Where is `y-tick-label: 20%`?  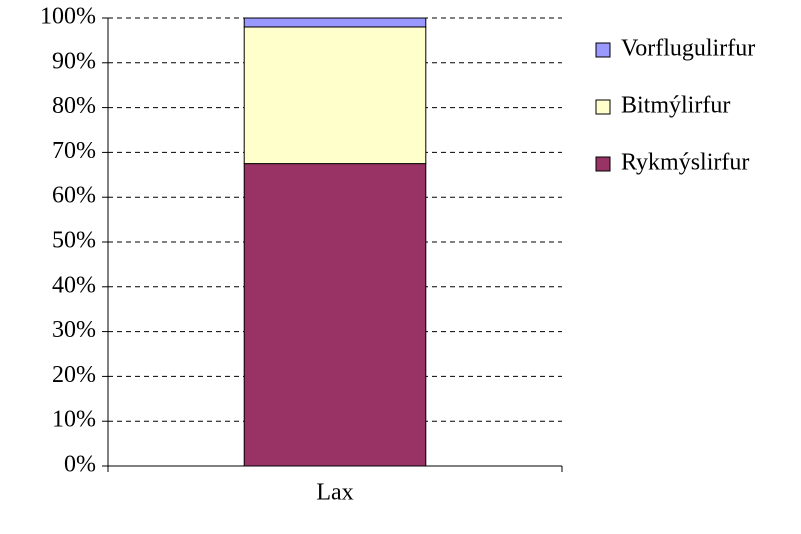
y-tick-label: 20% is located at coordinates (74, 375).